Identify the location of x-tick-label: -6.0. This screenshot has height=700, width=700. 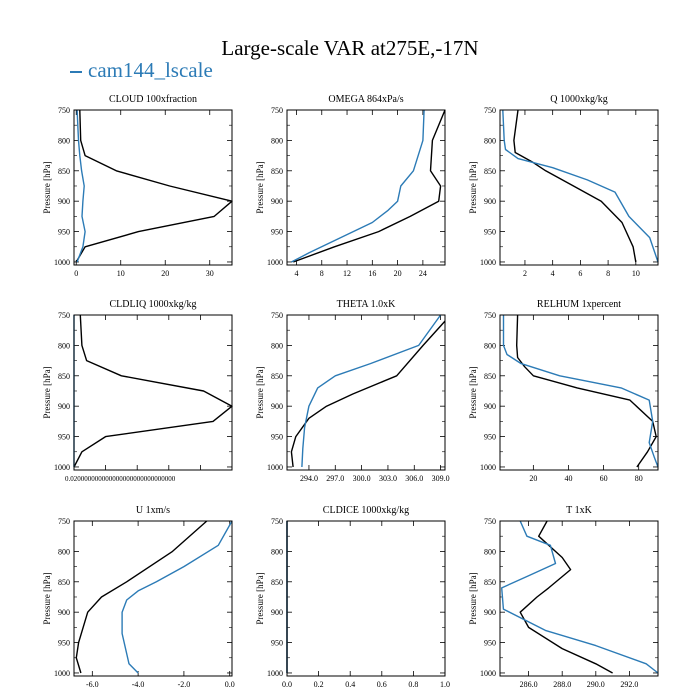
(92, 684).